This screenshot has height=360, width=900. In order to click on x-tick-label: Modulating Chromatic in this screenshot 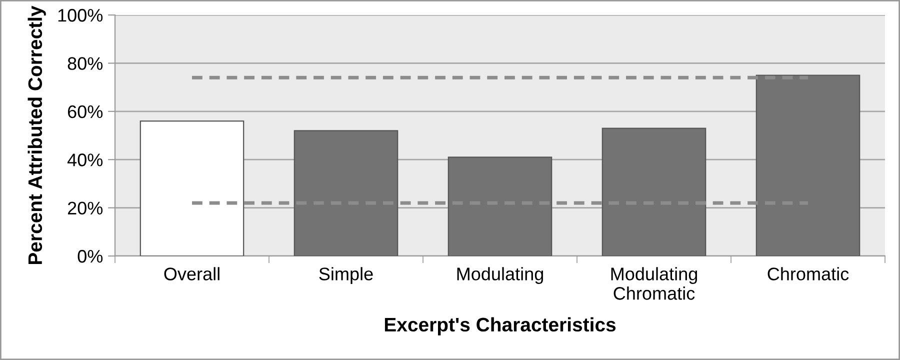, I will do `click(654, 283)`.